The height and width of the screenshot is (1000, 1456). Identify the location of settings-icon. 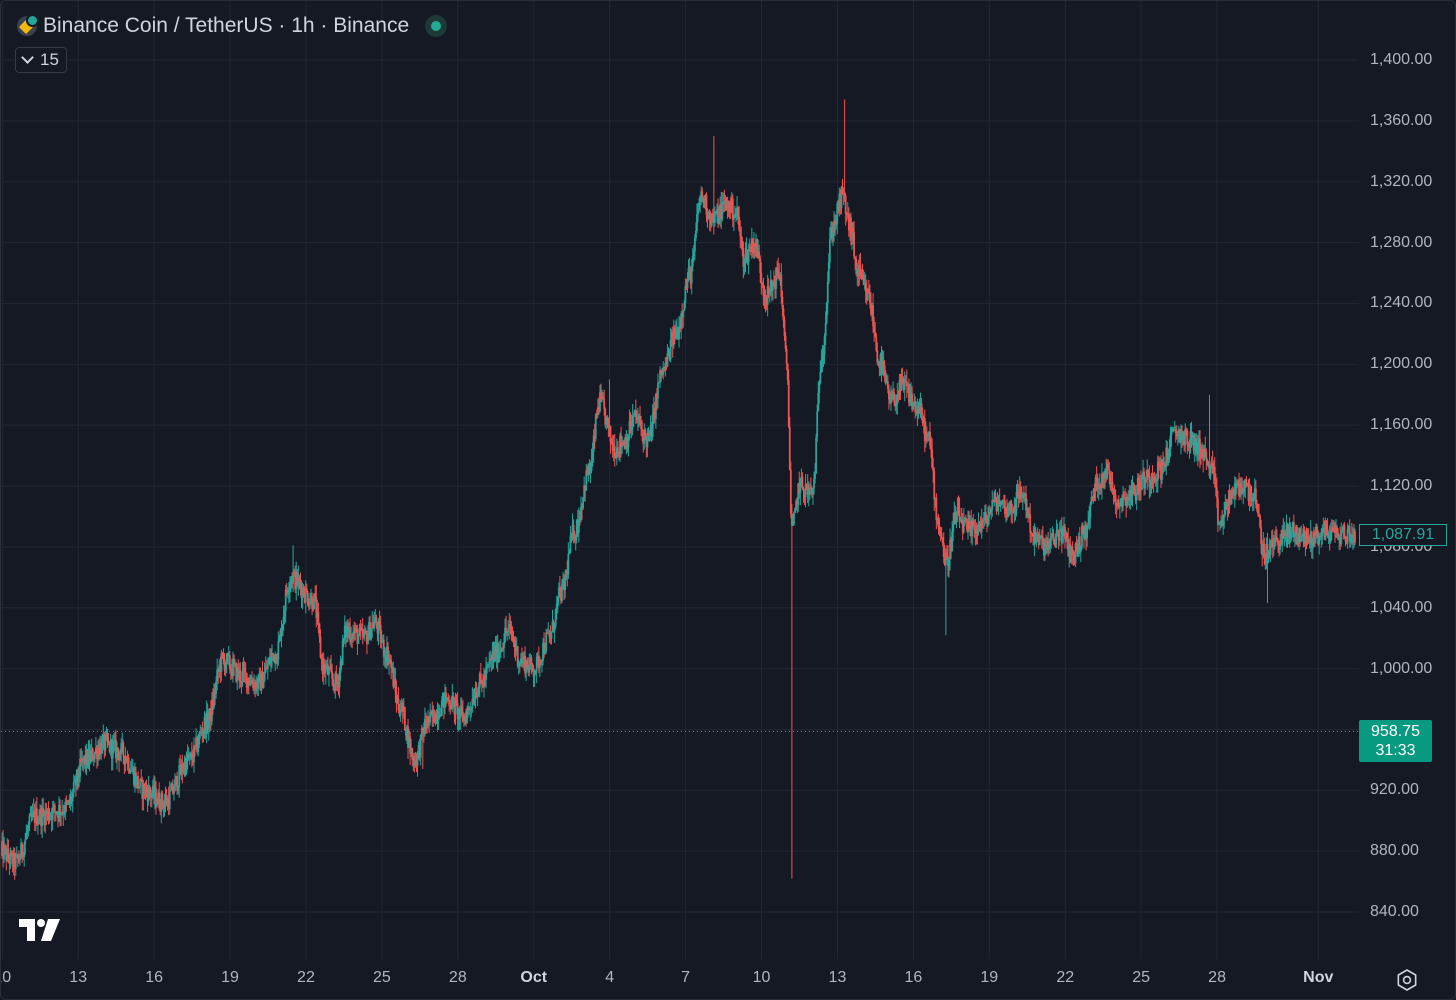
(1407, 980).